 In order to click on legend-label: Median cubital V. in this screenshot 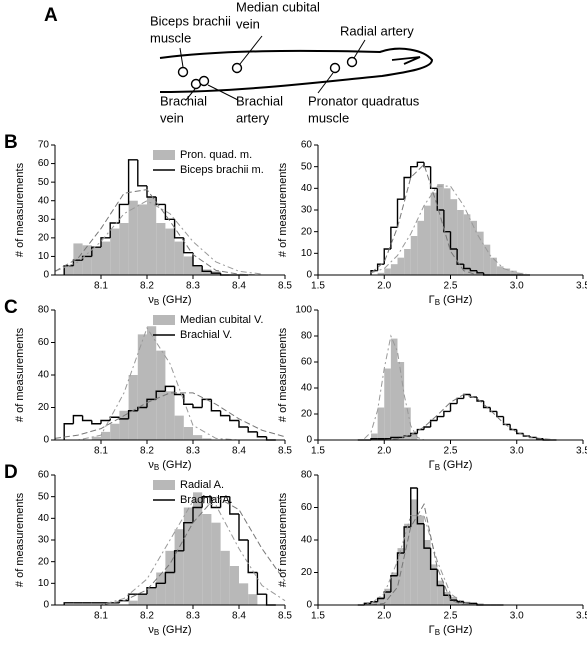, I will do `click(221, 320)`.